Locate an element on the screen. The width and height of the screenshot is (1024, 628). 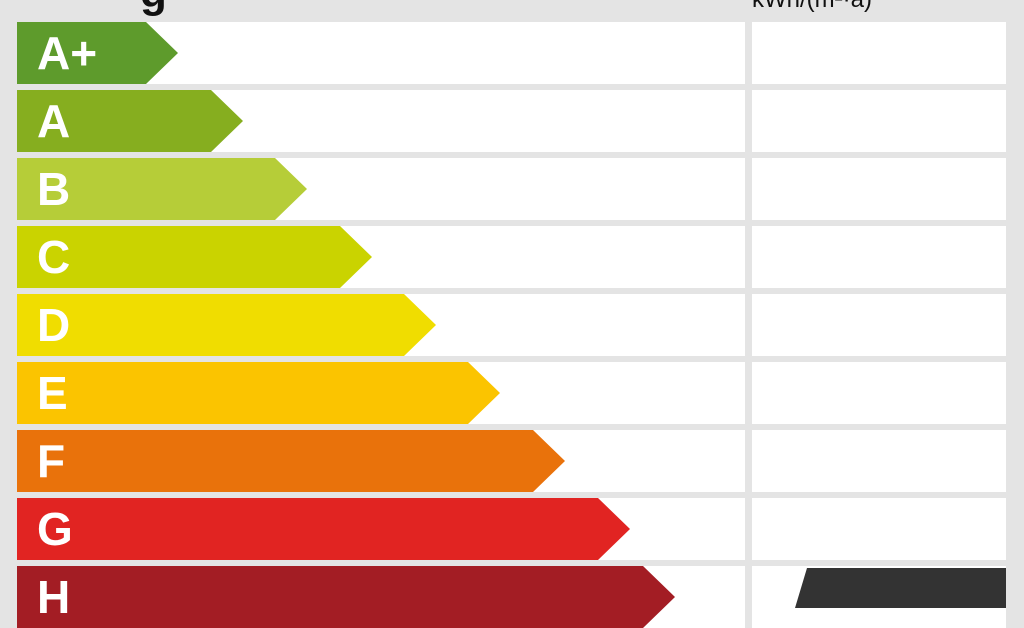
energy-class-label: G is located at coordinates (55, 529).